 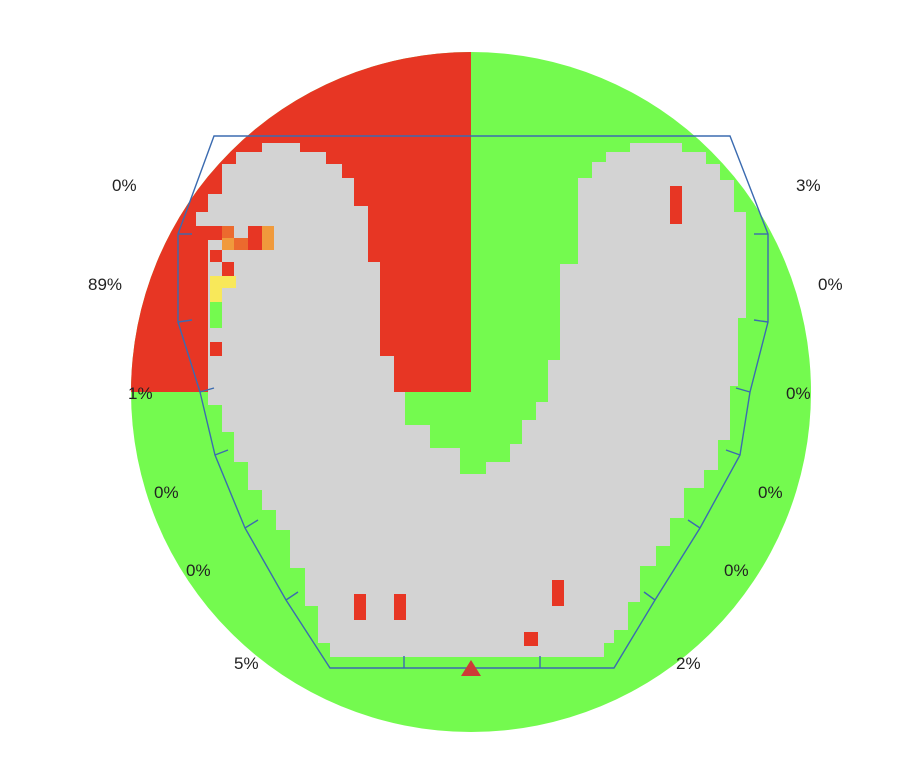 What do you see at coordinates (770, 492) in the screenshot?
I see `sector-label-right-4: 0%` at bounding box center [770, 492].